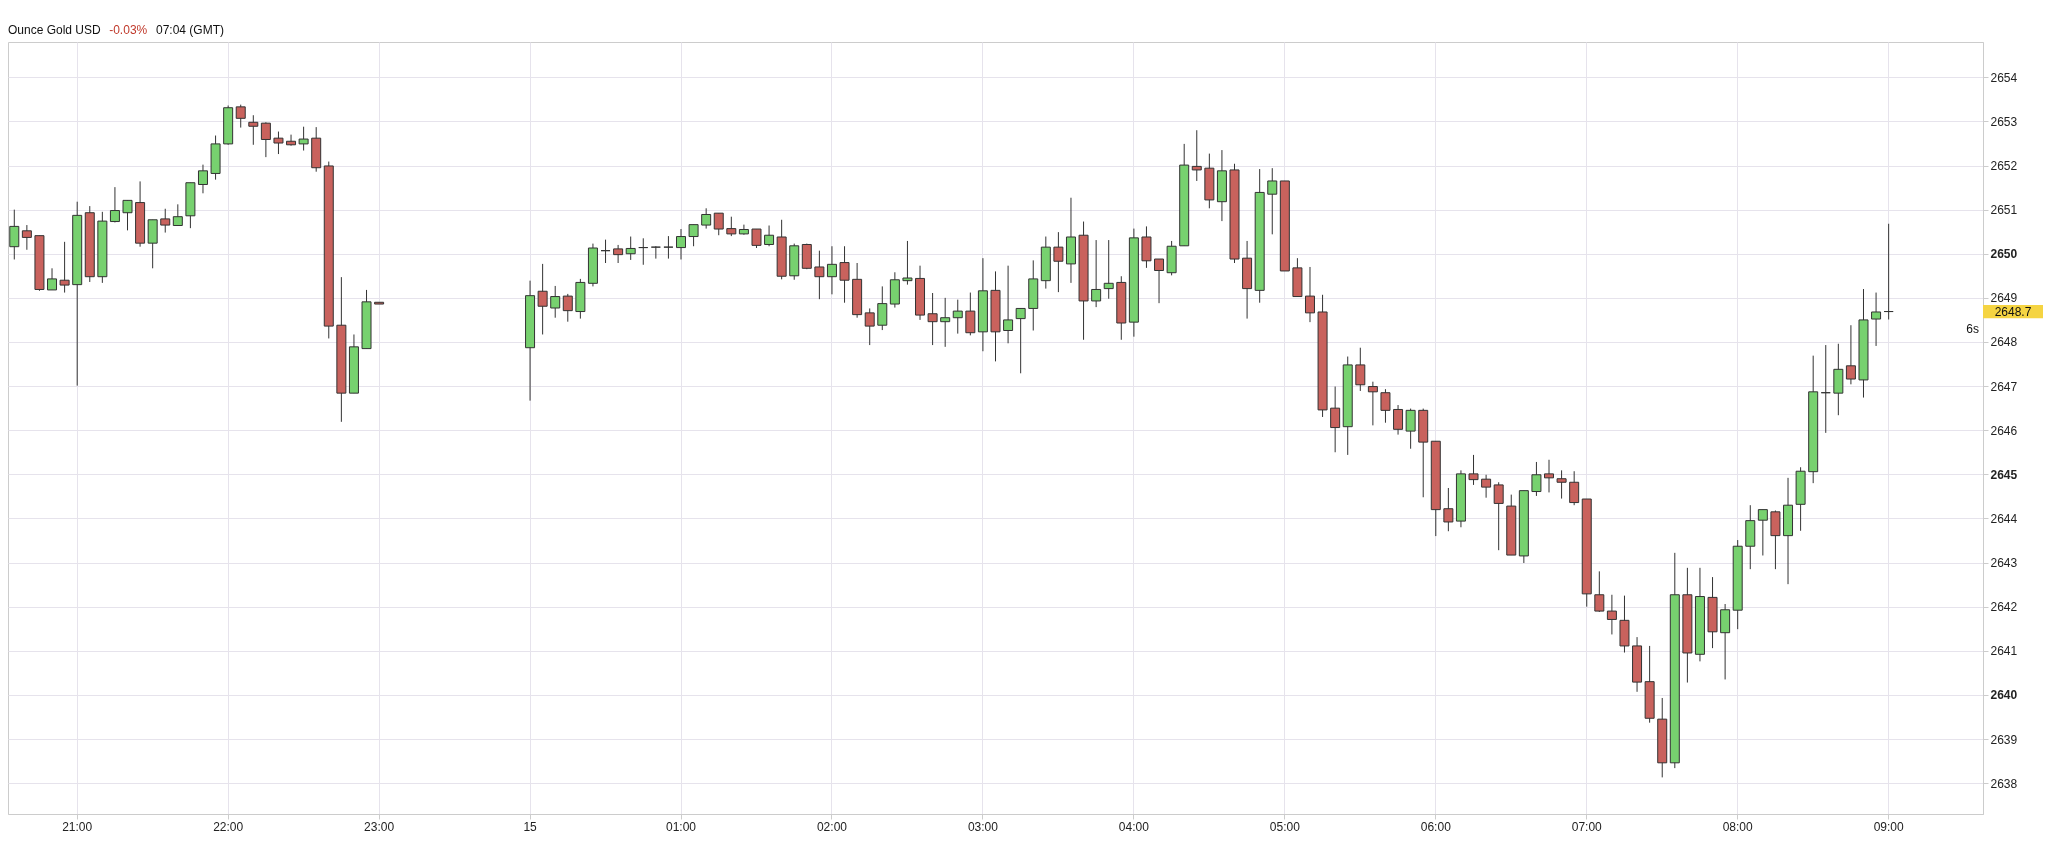 Image resolution: width=2048 pixels, height=847 pixels. What do you see at coordinates (2004, 563) in the screenshot?
I see `y-tick-label: 2643` at bounding box center [2004, 563].